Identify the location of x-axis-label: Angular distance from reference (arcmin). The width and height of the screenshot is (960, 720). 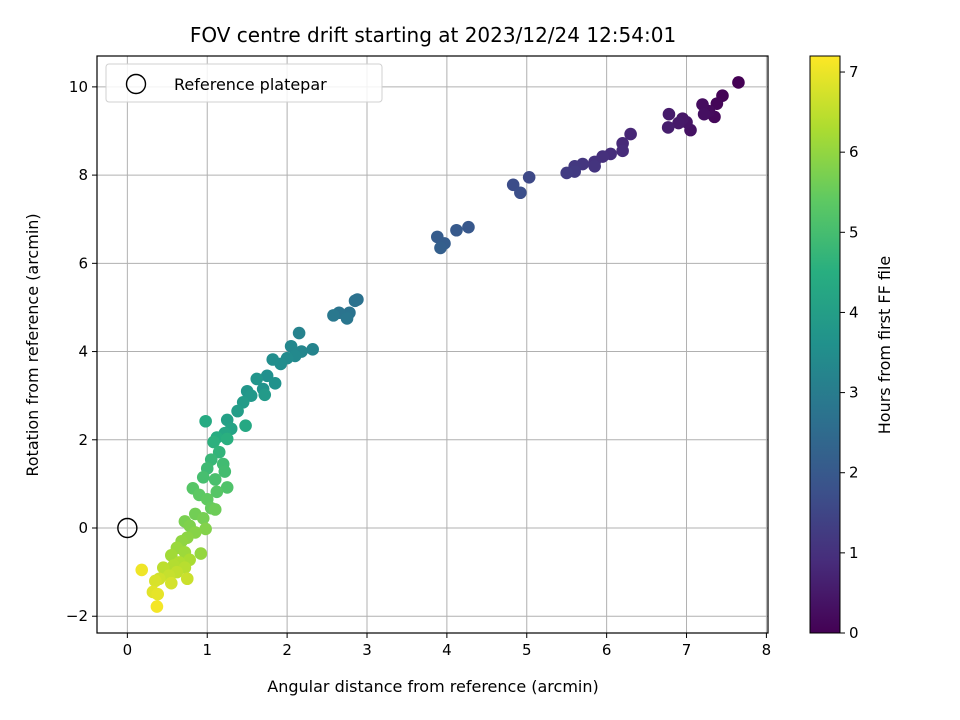
(432, 686).